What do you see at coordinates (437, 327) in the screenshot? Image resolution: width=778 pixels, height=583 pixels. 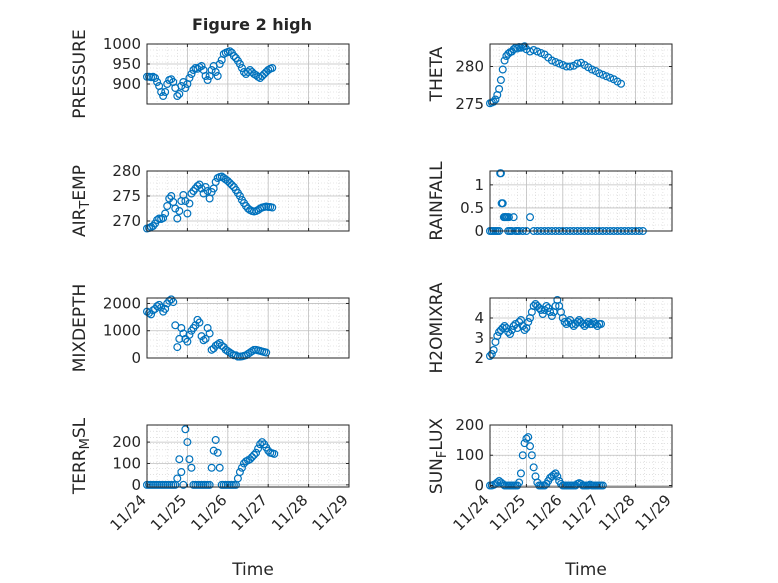 I see `y-axis-label: H2OMIXRA` at bounding box center [437, 327].